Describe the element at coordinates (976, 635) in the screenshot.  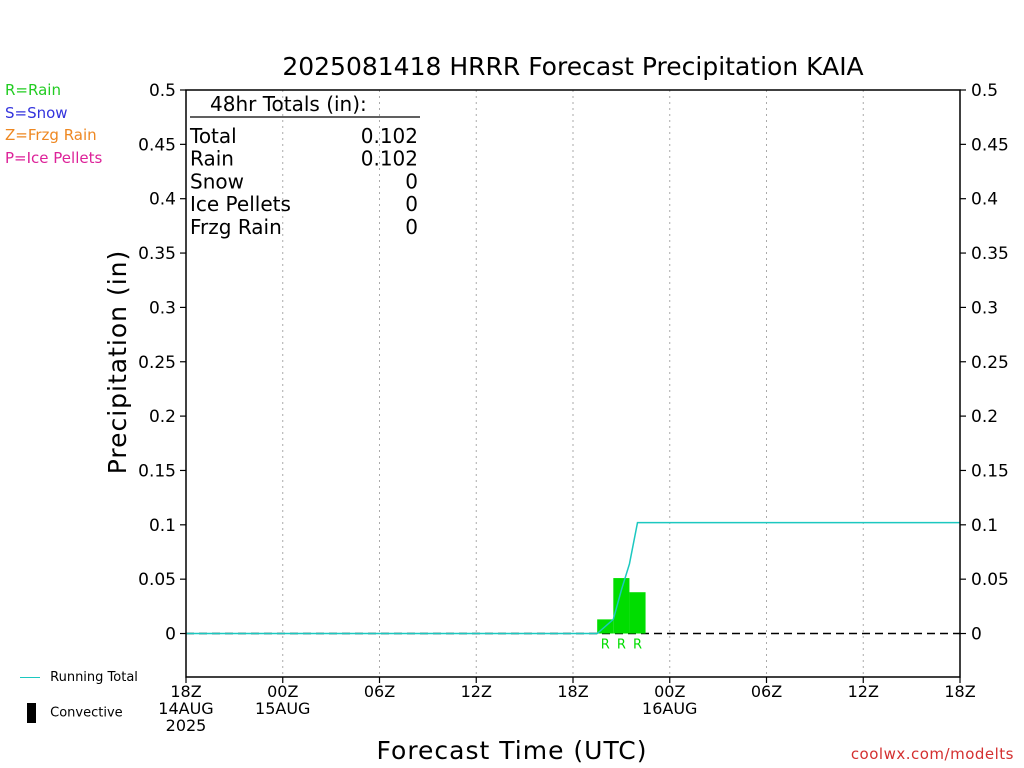
I see `y-tick-label-right: 0` at that location.